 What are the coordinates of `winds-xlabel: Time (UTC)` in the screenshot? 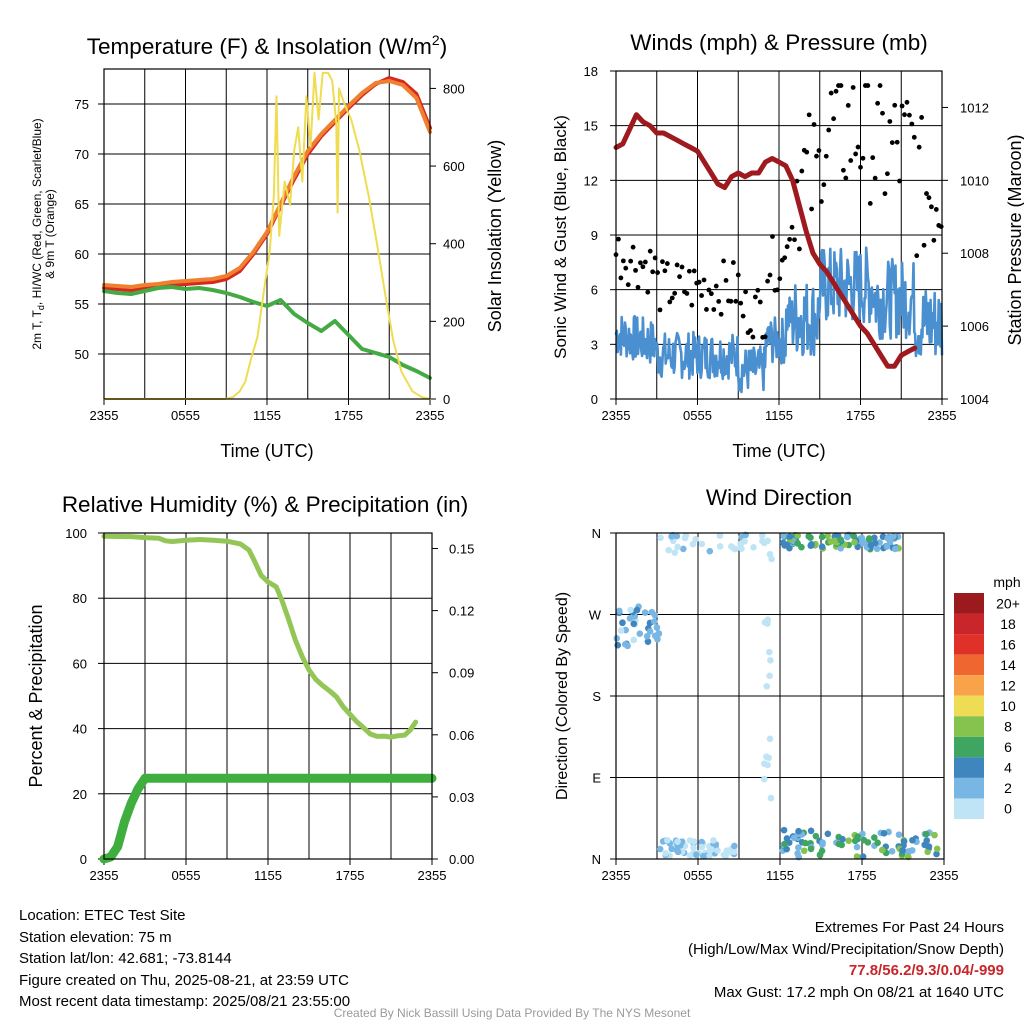 It's located at (778, 451).